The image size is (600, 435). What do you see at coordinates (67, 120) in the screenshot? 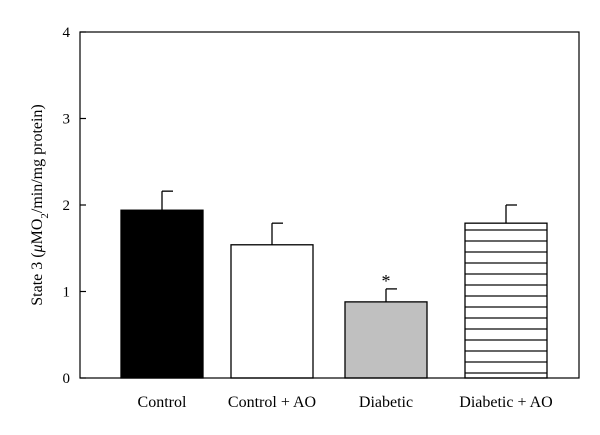
I see `y-tick-label: 3` at bounding box center [67, 120].